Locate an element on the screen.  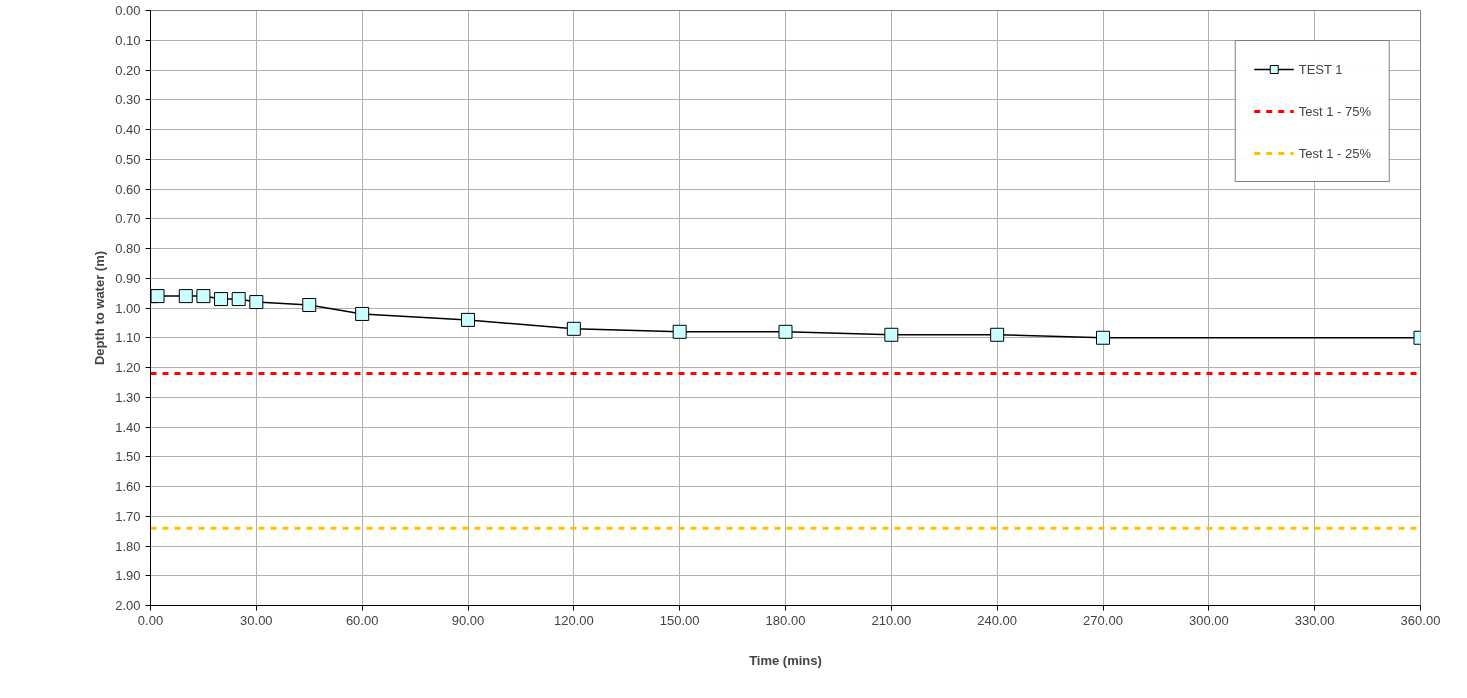
x-tick-label: 180.00 is located at coordinates (785, 620).